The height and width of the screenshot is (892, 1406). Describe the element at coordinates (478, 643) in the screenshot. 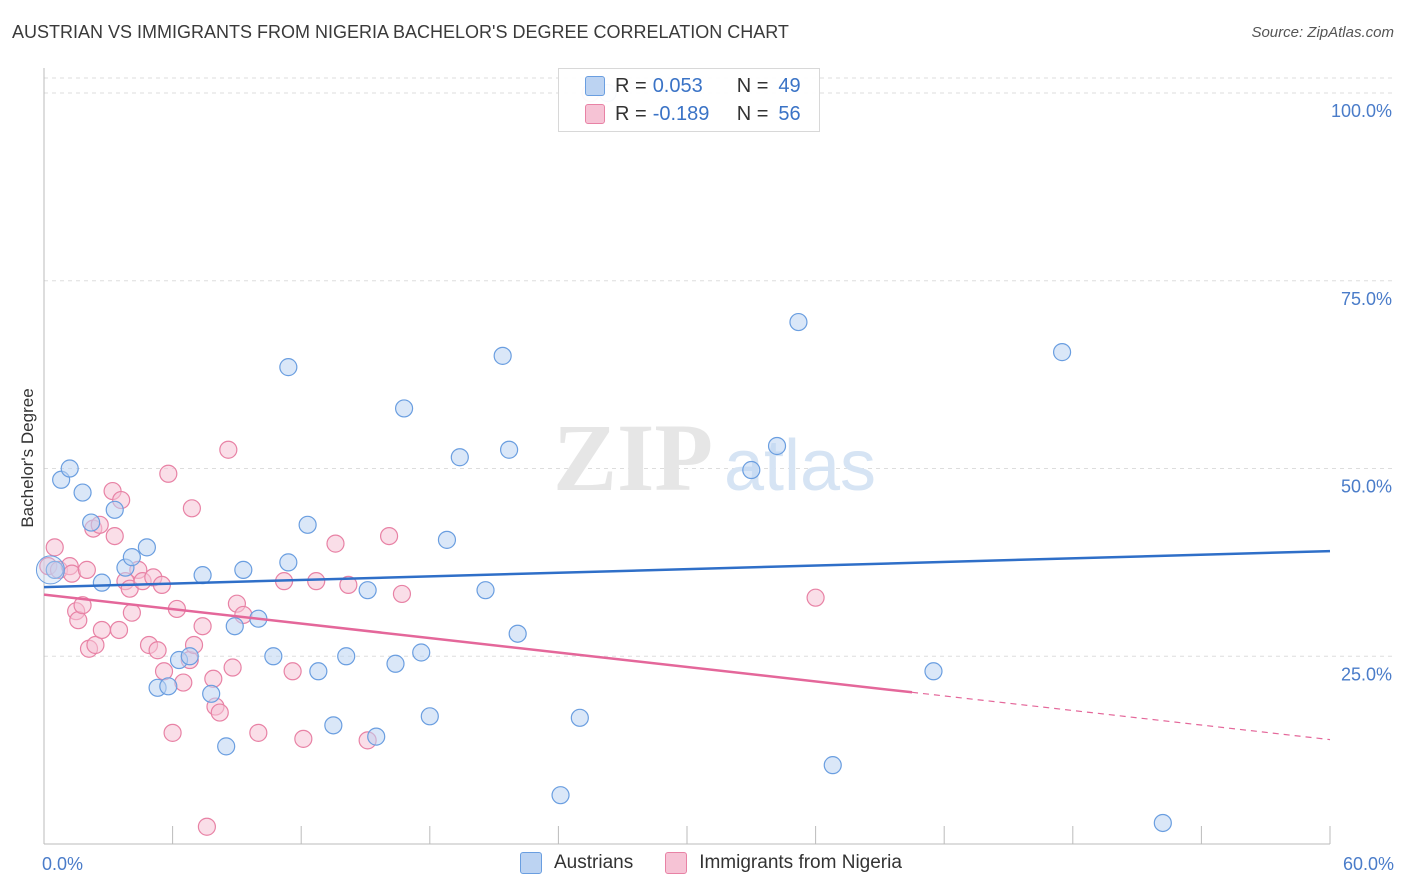

I see `trend-line-nigeria` at that location.